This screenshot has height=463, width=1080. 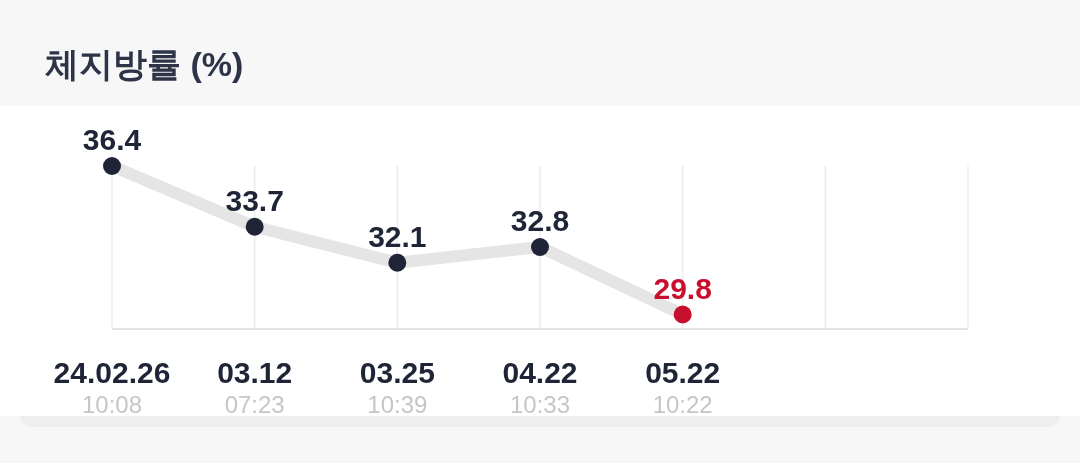 I want to click on x-tick-label: 10:22, so click(x=682, y=404).